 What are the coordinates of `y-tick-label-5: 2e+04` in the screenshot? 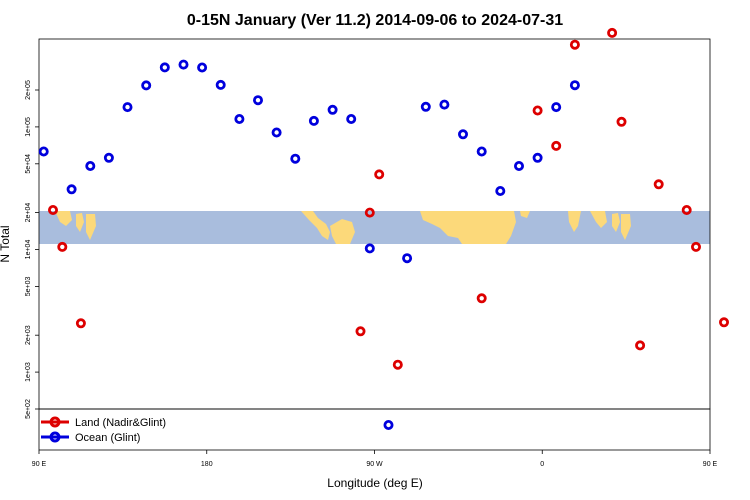 It's located at (28, 213).